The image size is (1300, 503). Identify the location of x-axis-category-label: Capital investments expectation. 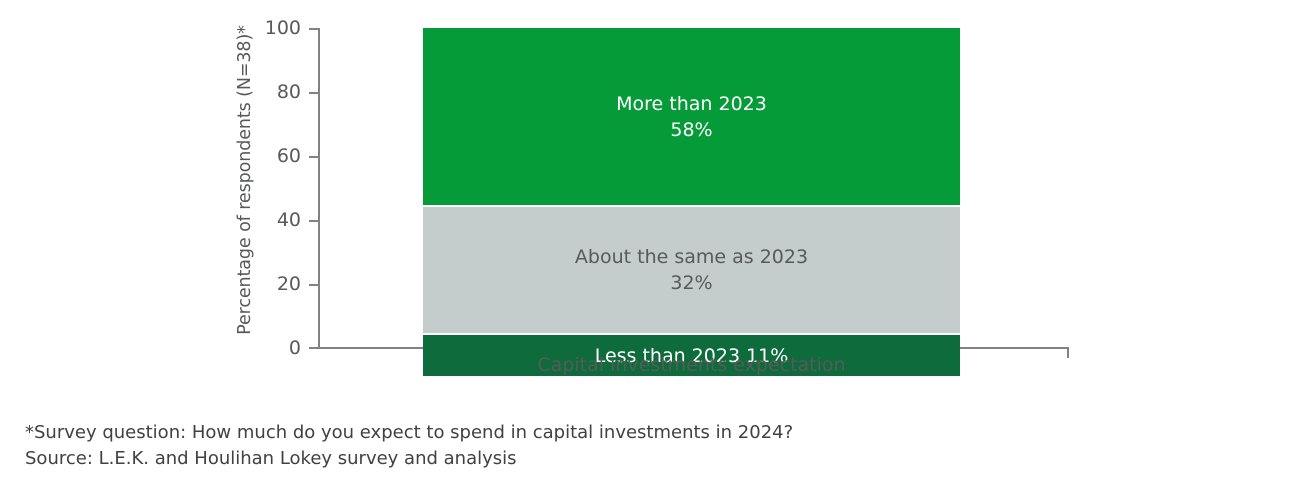
(691, 365).